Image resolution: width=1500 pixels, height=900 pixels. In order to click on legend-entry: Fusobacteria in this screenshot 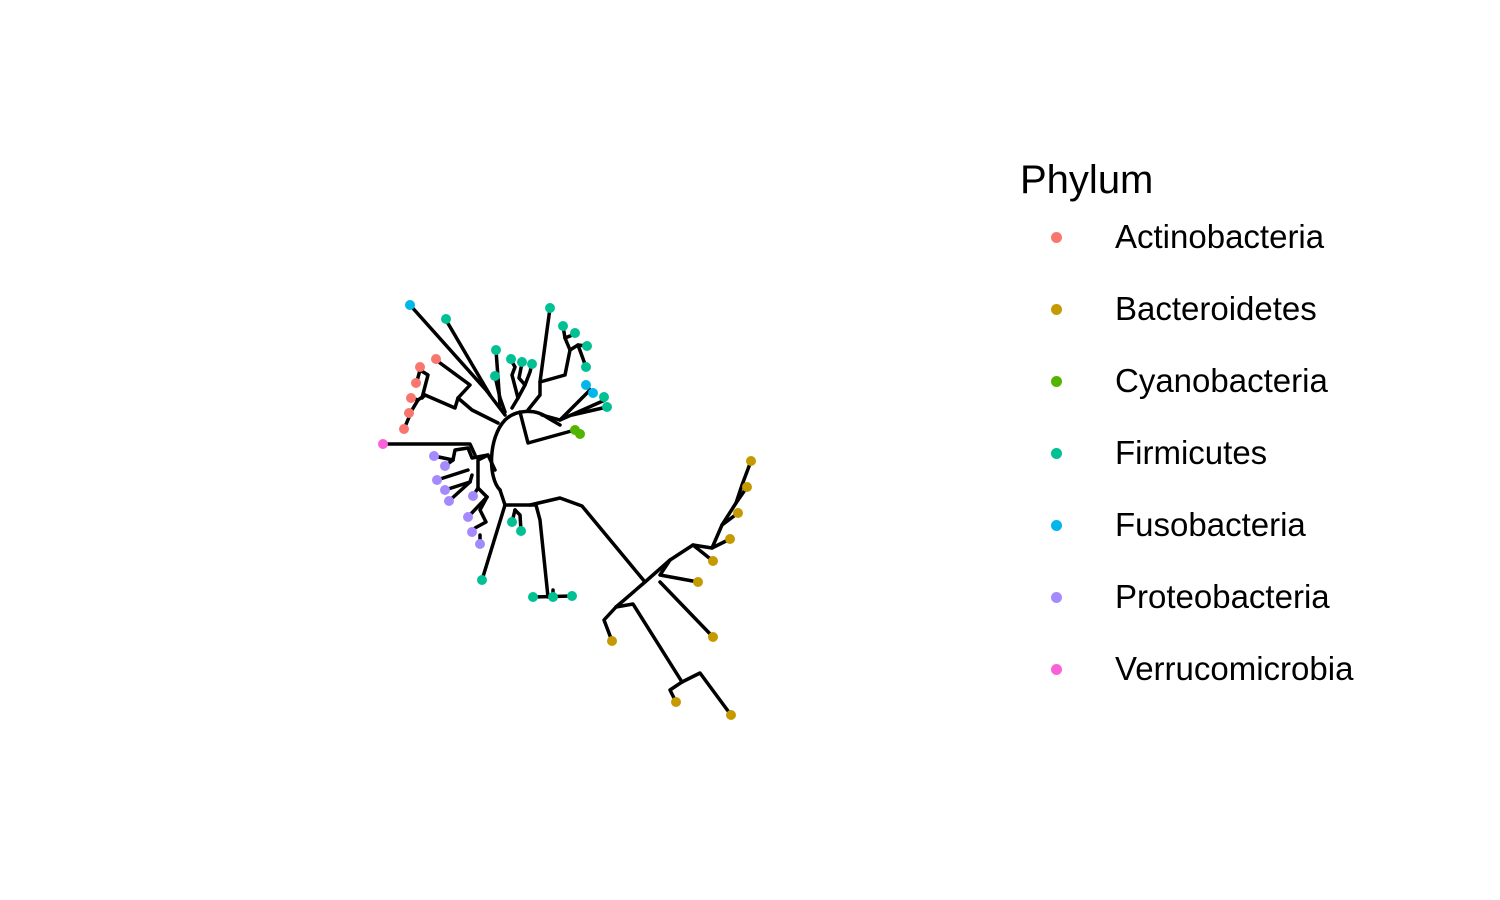, I will do `click(1163, 545)`.